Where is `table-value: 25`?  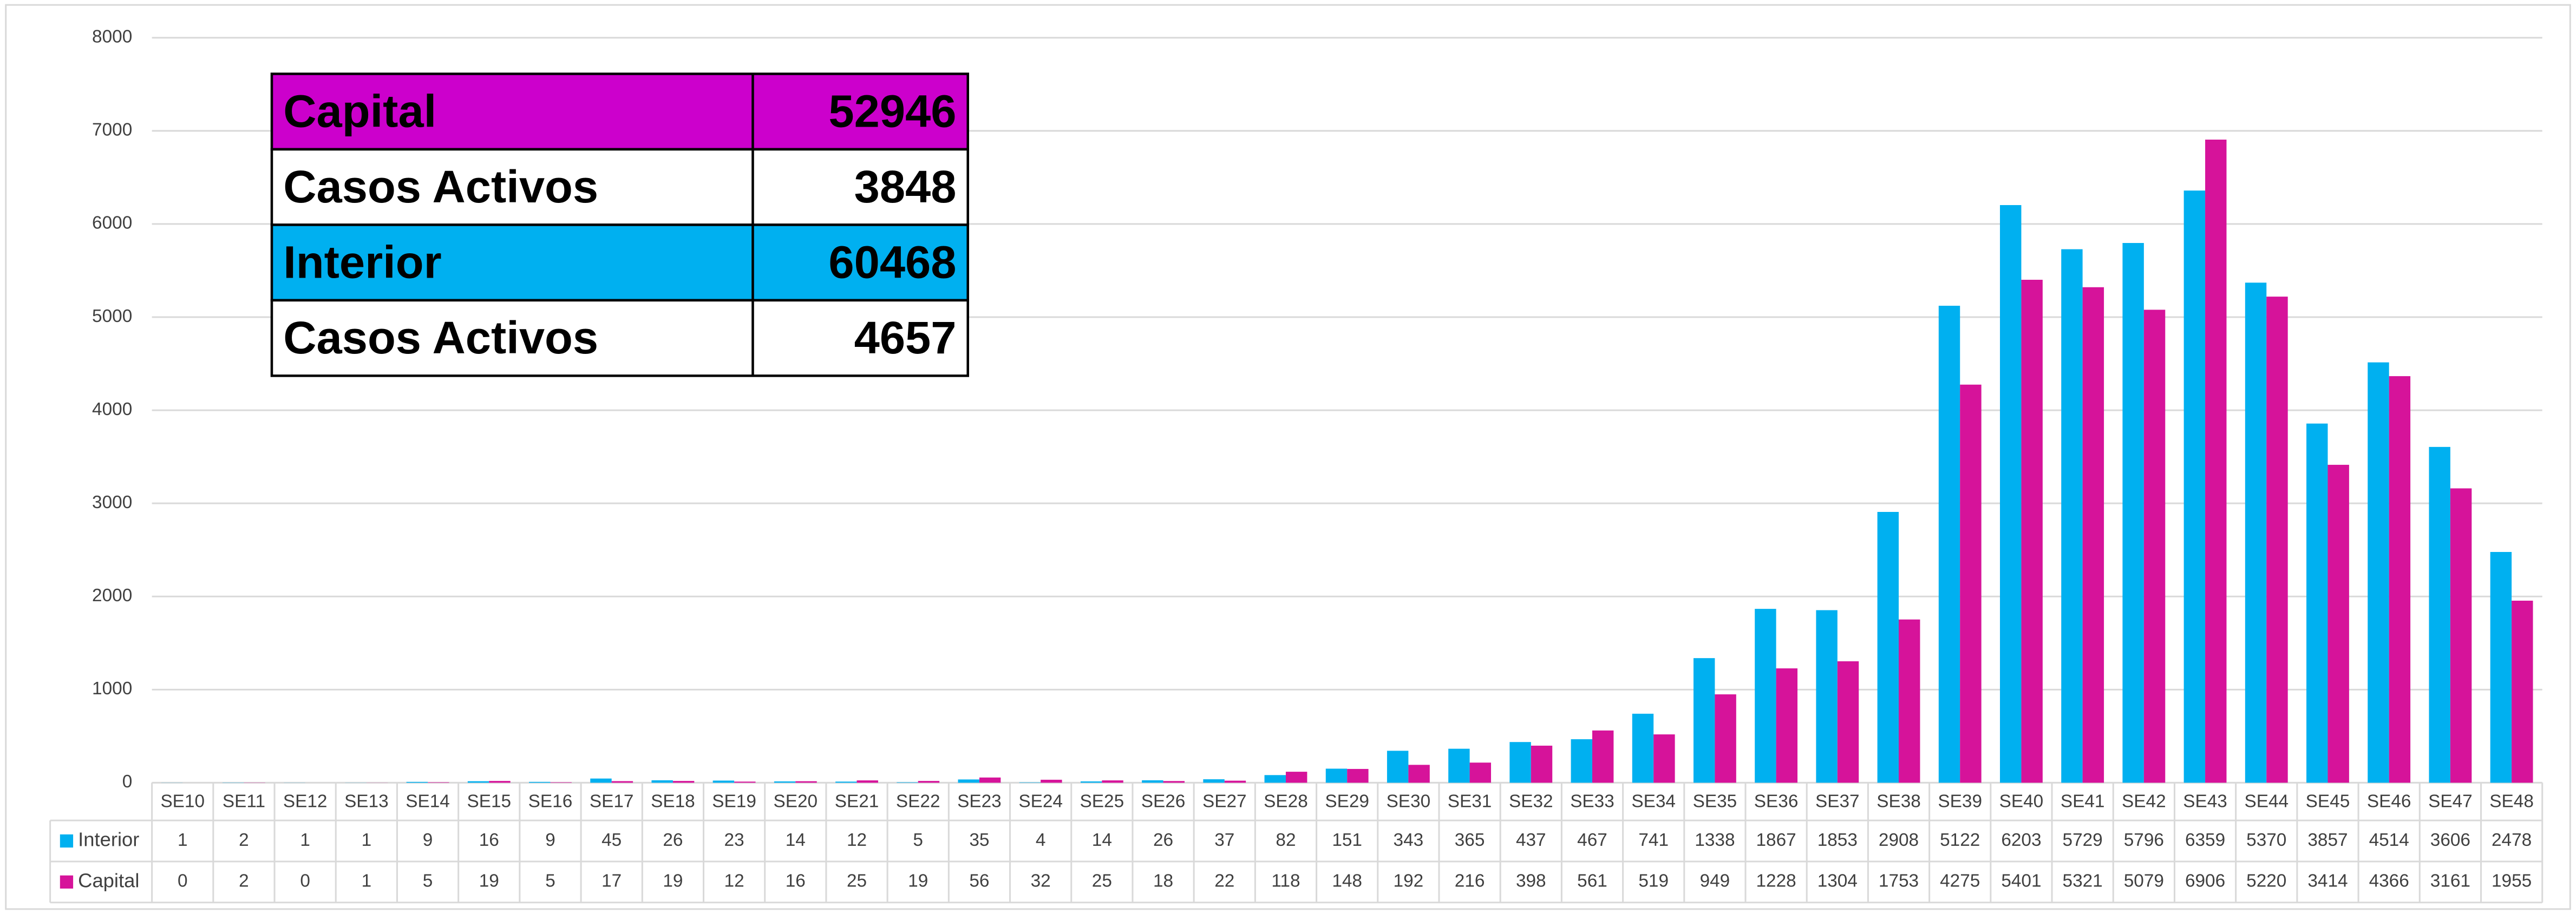 table-value: 25 is located at coordinates (1102, 881).